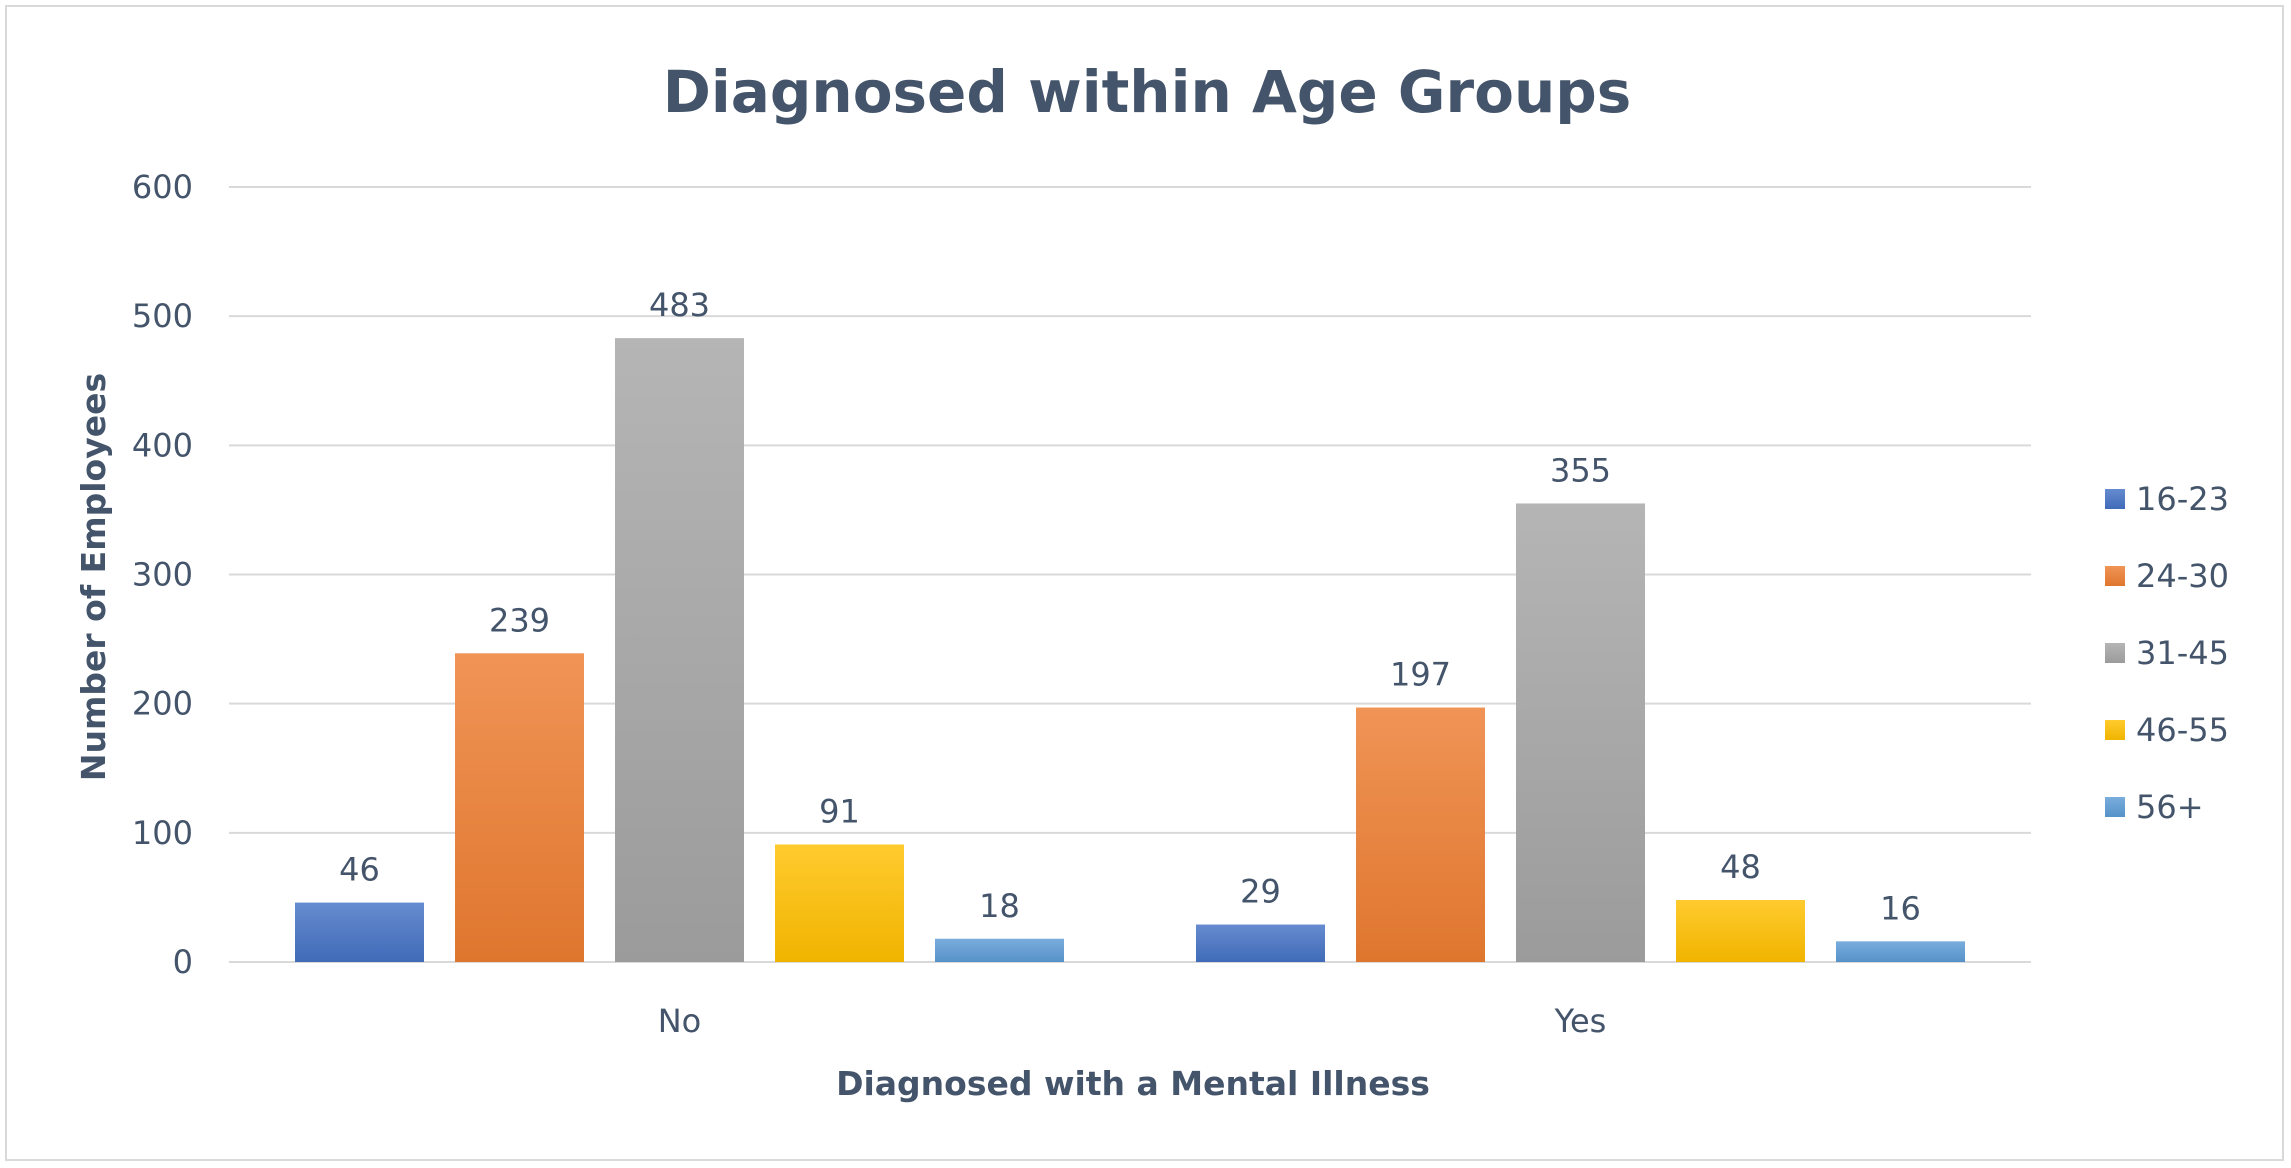 Image resolution: width=2291 pixels, height=1168 pixels. Describe the element at coordinates (2182, 653) in the screenshot. I see `legend-label: 31-45` at that location.